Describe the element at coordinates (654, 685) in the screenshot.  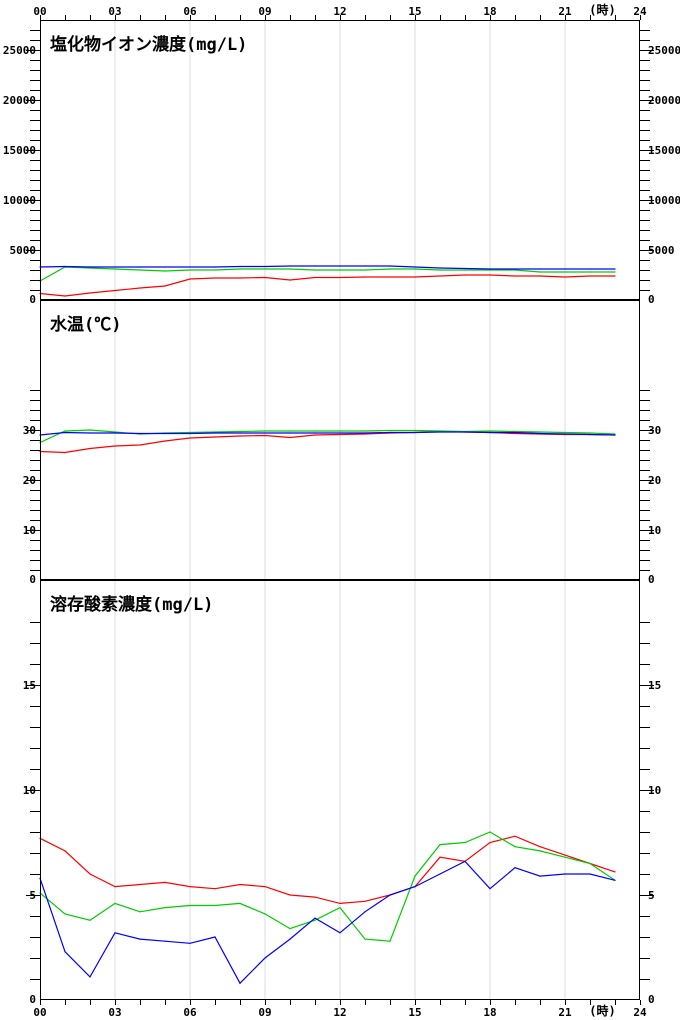
I see `y-tick-label-right: 15` at that location.